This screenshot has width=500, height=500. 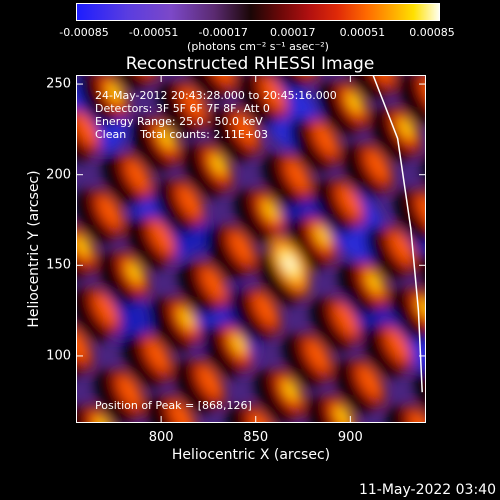 I want to click on annotation-peak-position: Position of Peak = [868,126], so click(x=173, y=405).